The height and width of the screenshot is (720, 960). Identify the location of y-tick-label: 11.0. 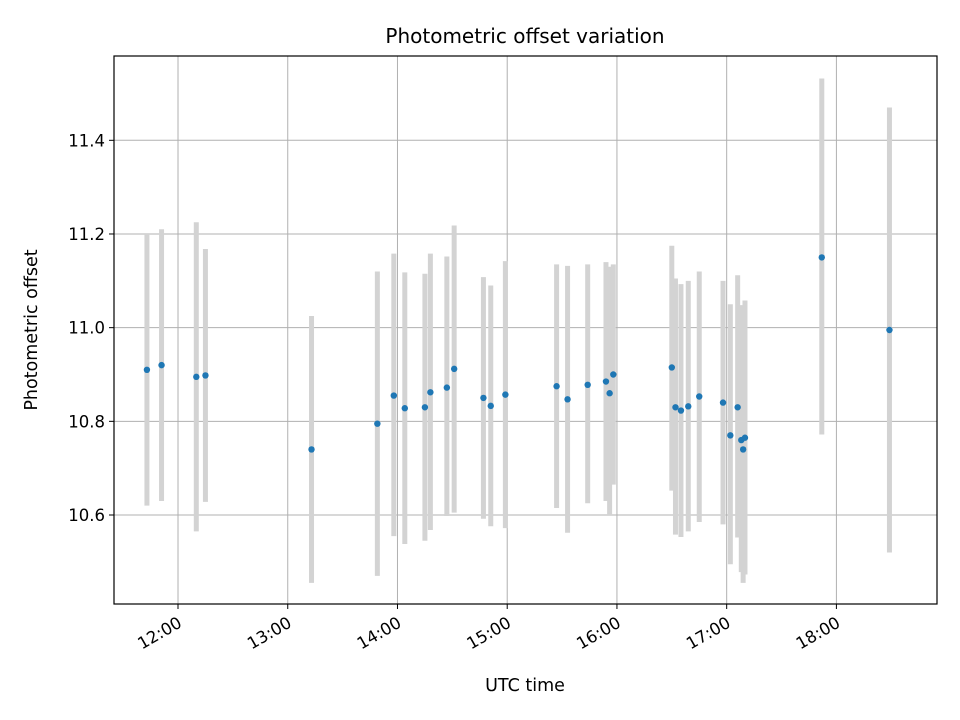
(86, 328).